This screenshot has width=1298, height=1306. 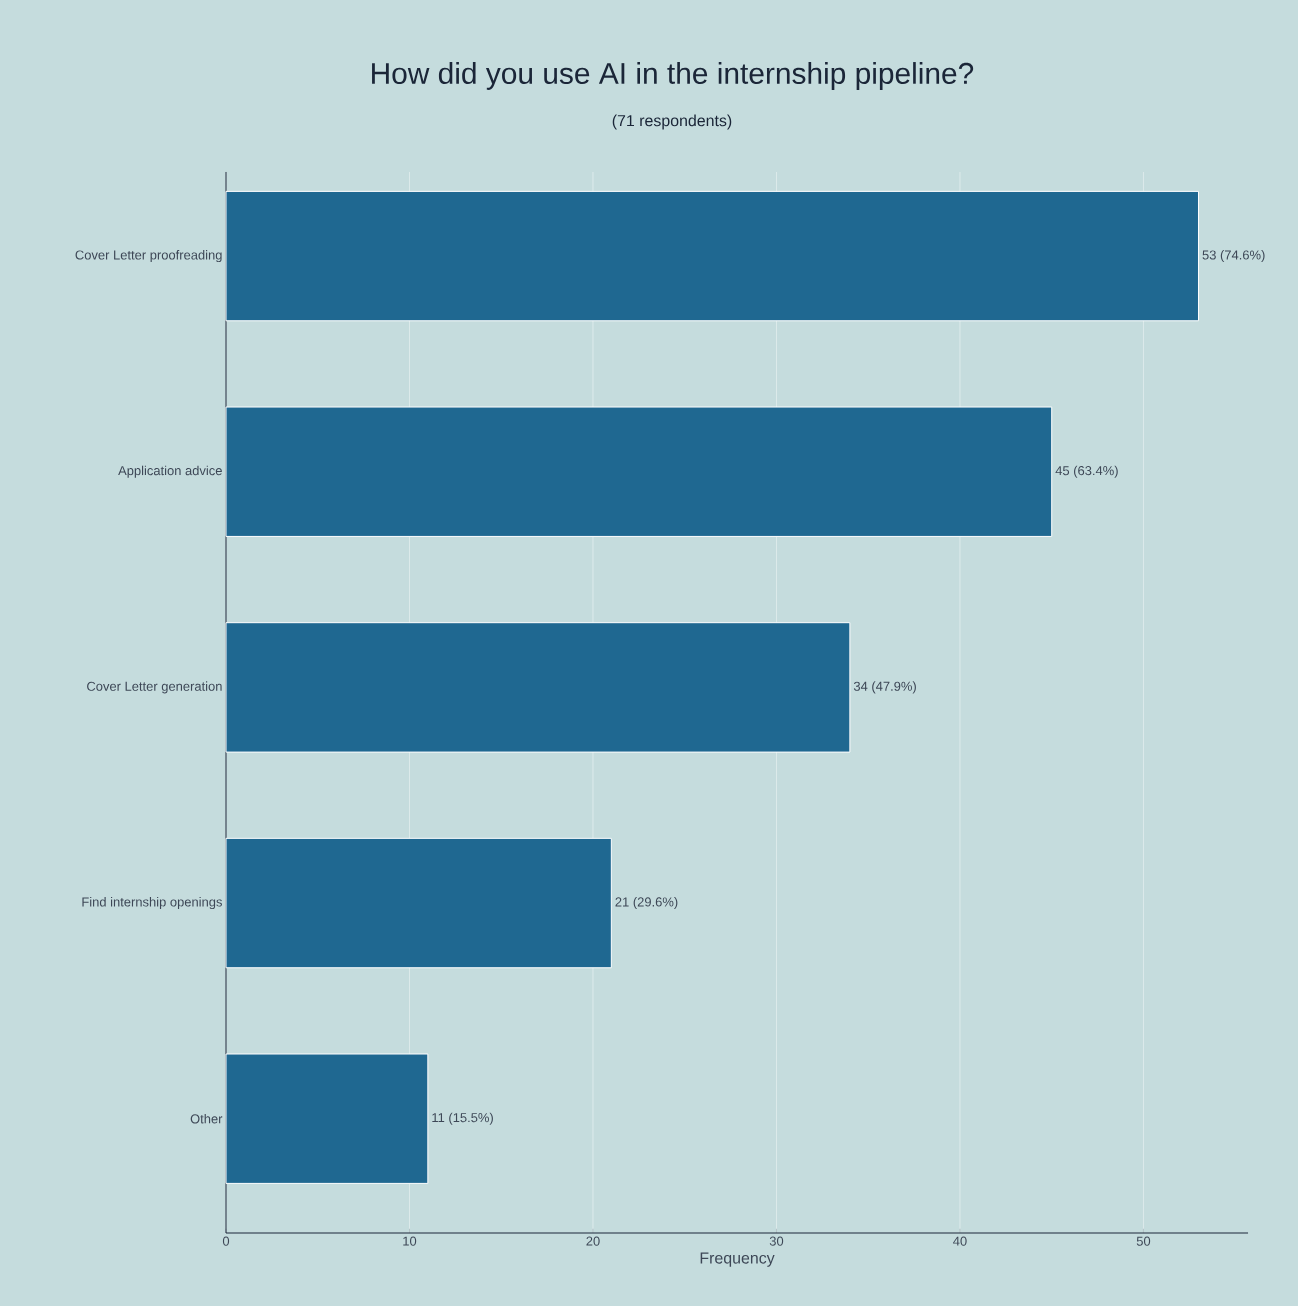 What do you see at coordinates (170, 471) in the screenshot?
I see `y-tick-label: Application advice` at bounding box center [170, 471].